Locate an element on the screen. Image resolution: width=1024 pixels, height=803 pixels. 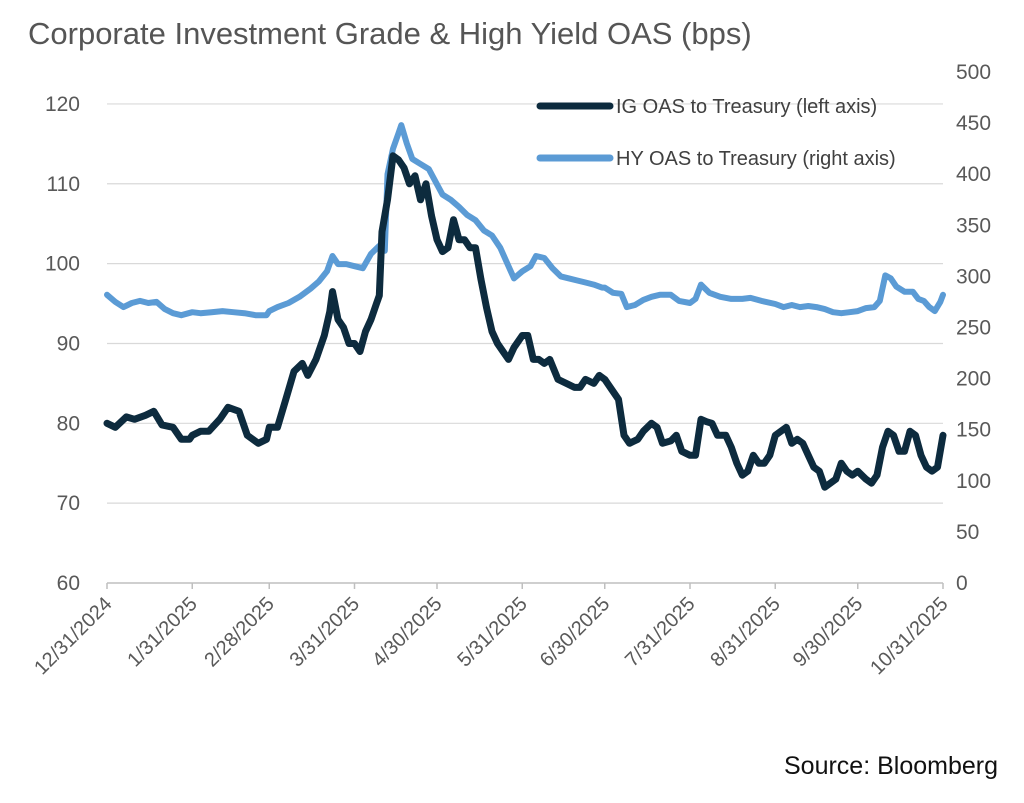
y-right-tick-label: 200 is located at coordinates (973, 379).